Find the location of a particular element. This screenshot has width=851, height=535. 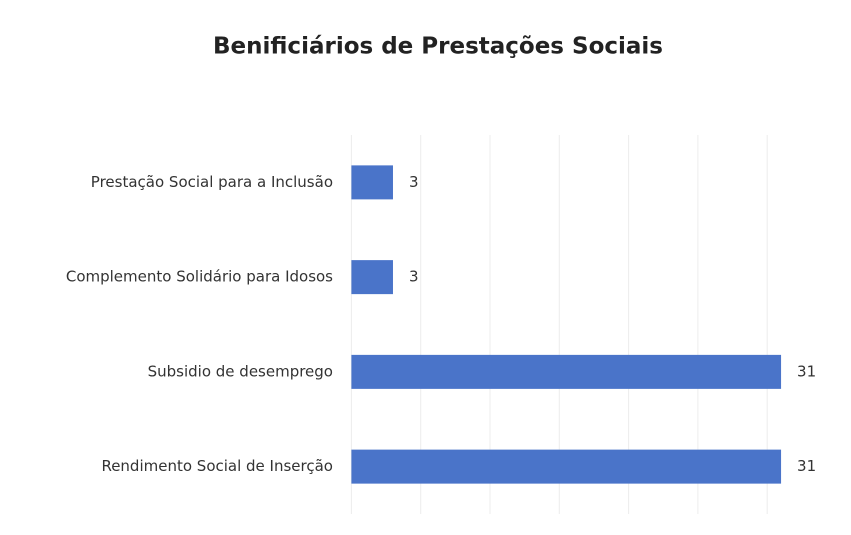

chart-title: Benificiários de Prestações Sociais is located at coordinates (438, 47).